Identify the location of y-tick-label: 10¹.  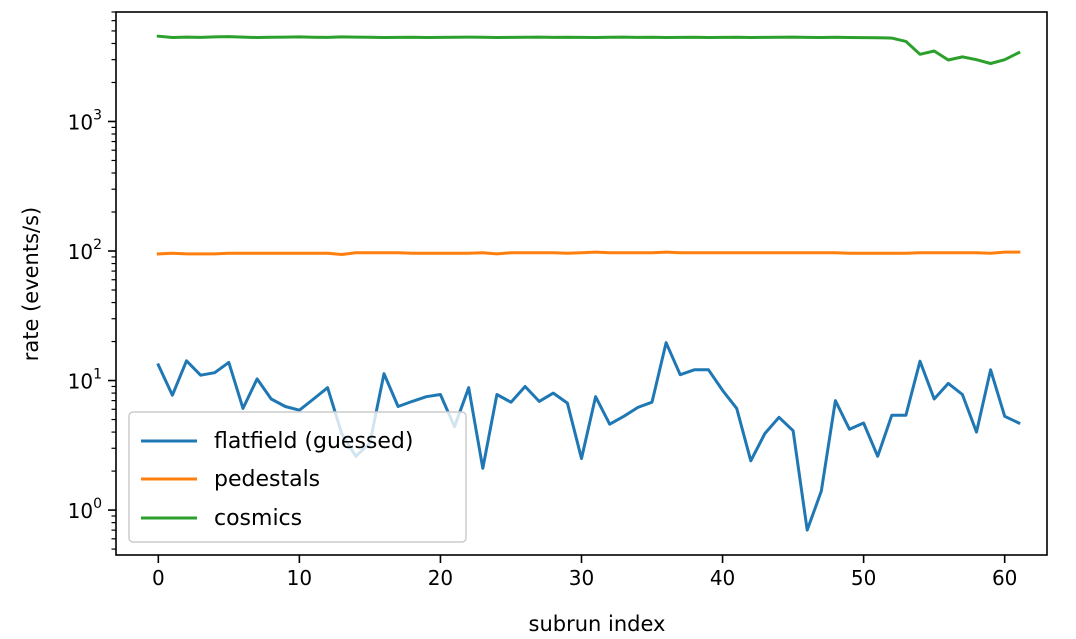
(85, 380).